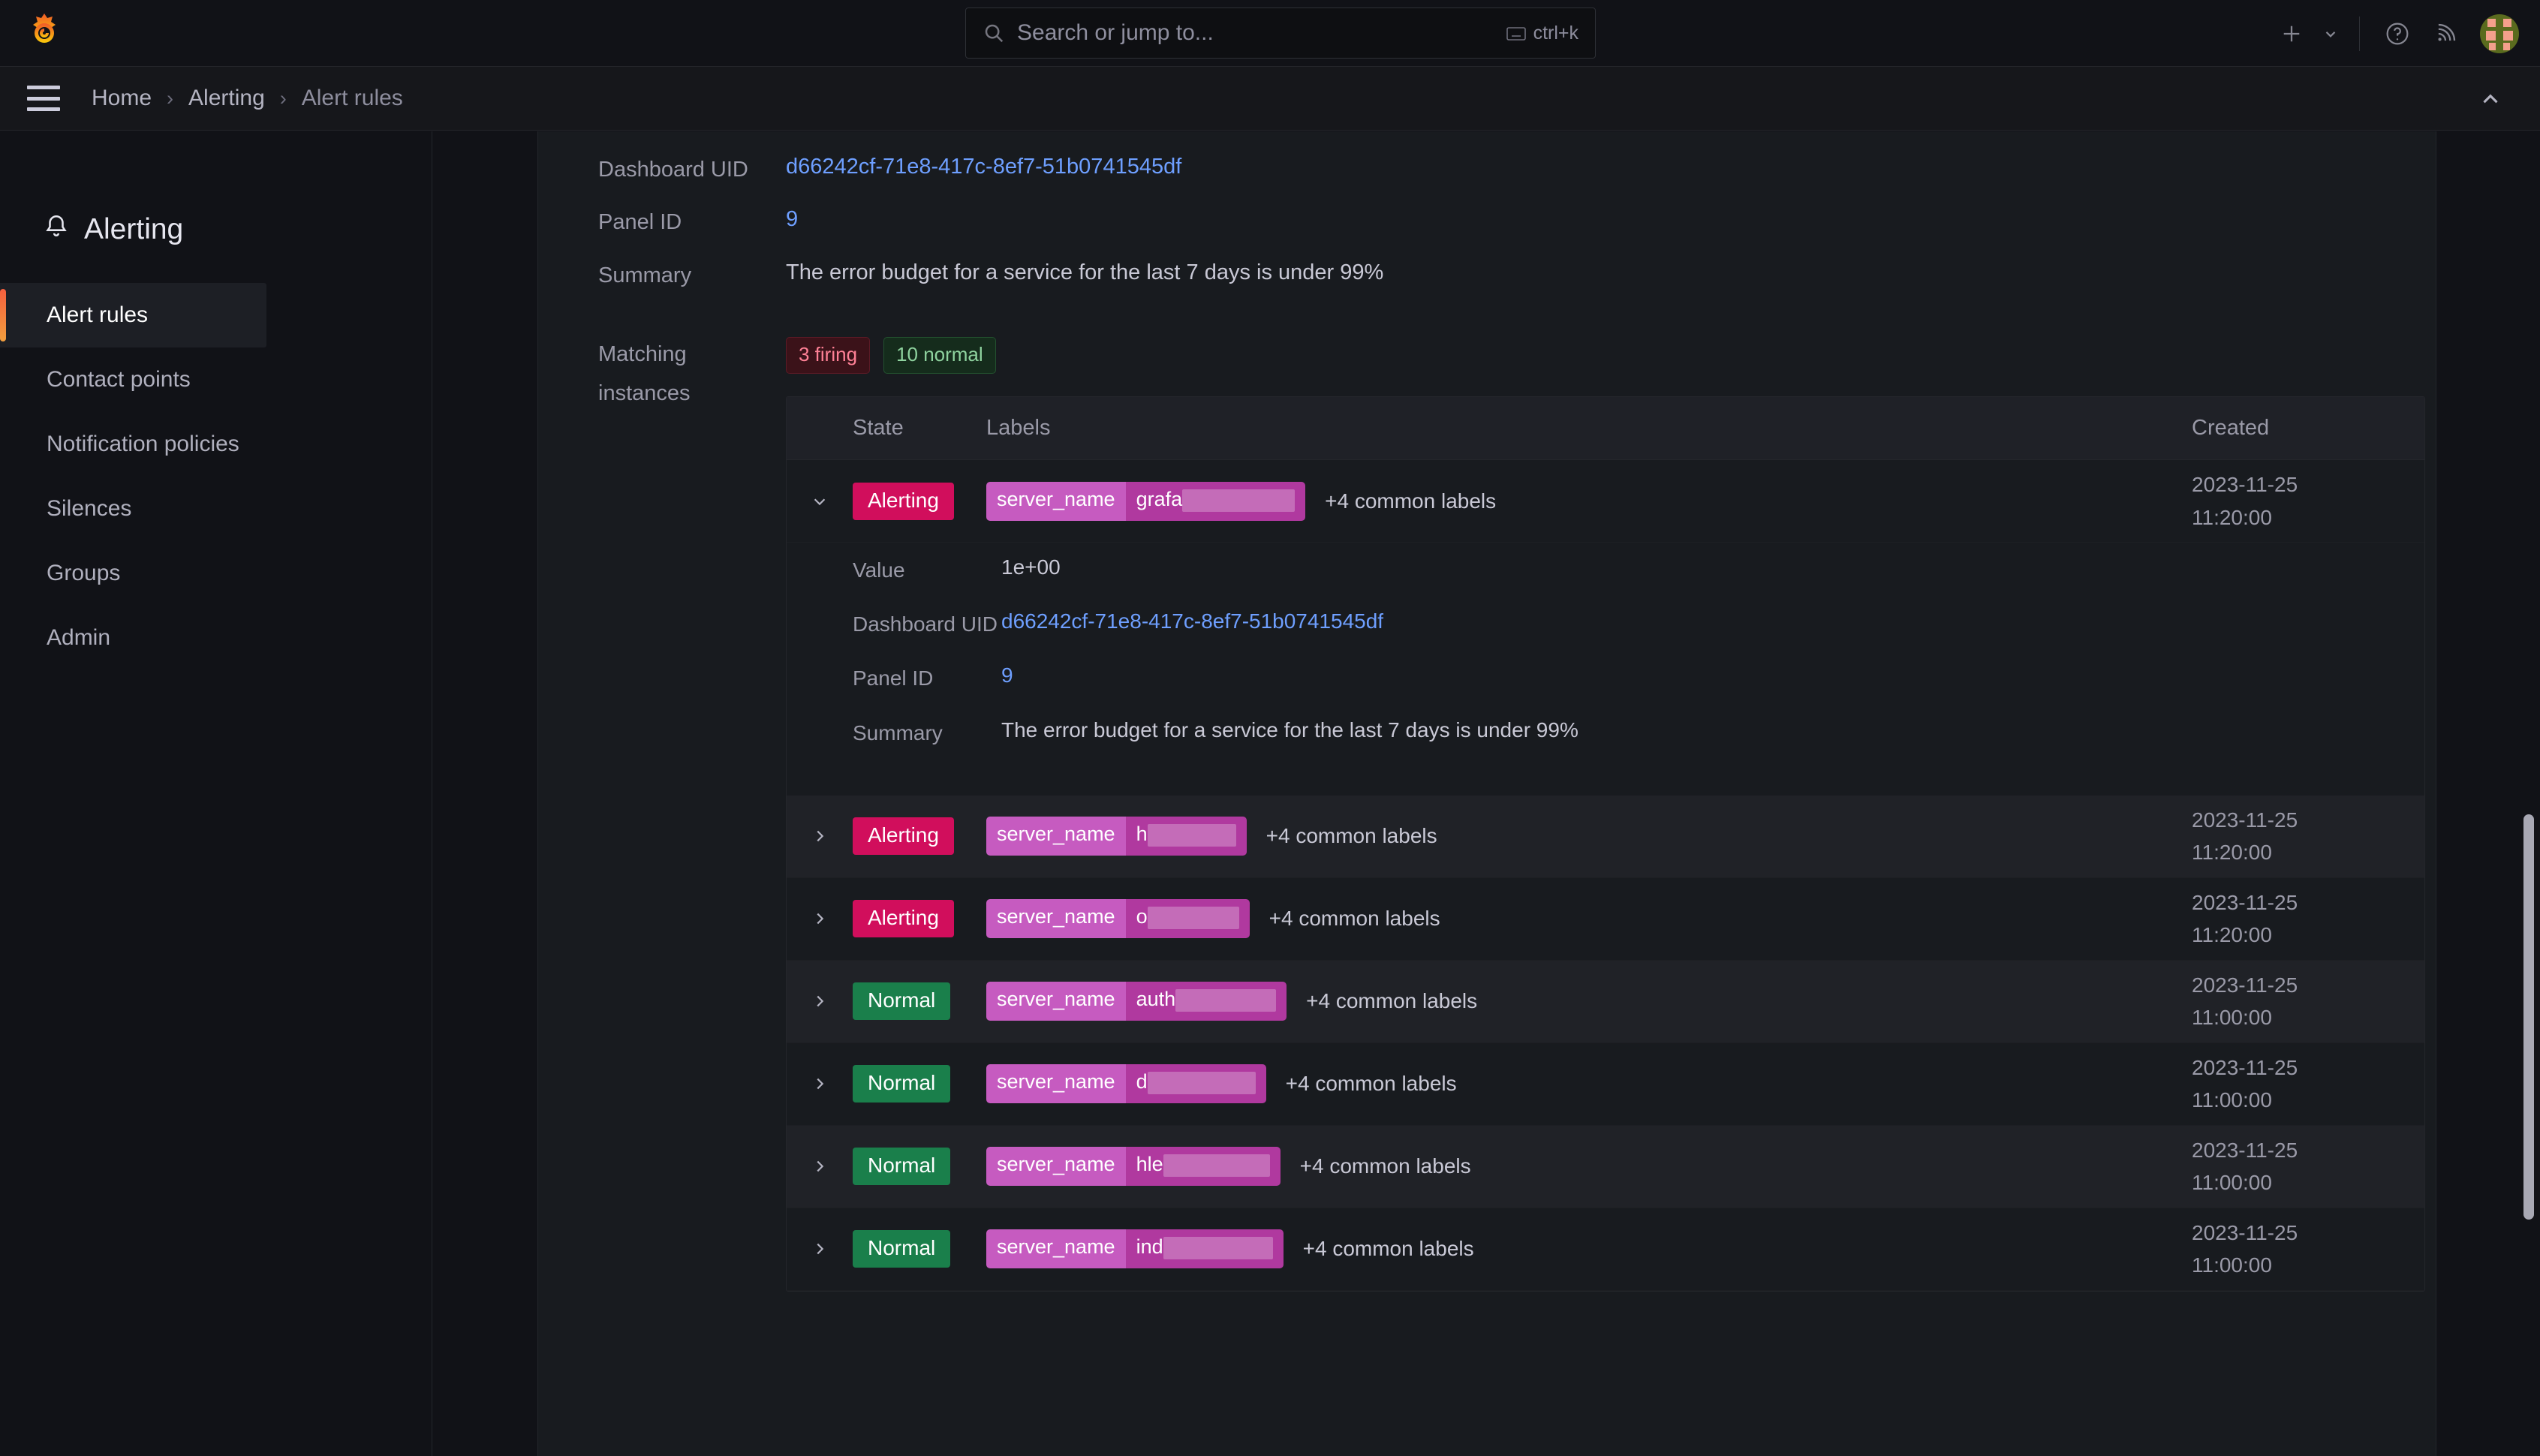 This screenshot has height=1456, width=2540. I want to click on global-search-box: Search or jump to... ctrl+k, so click(1280, 33).